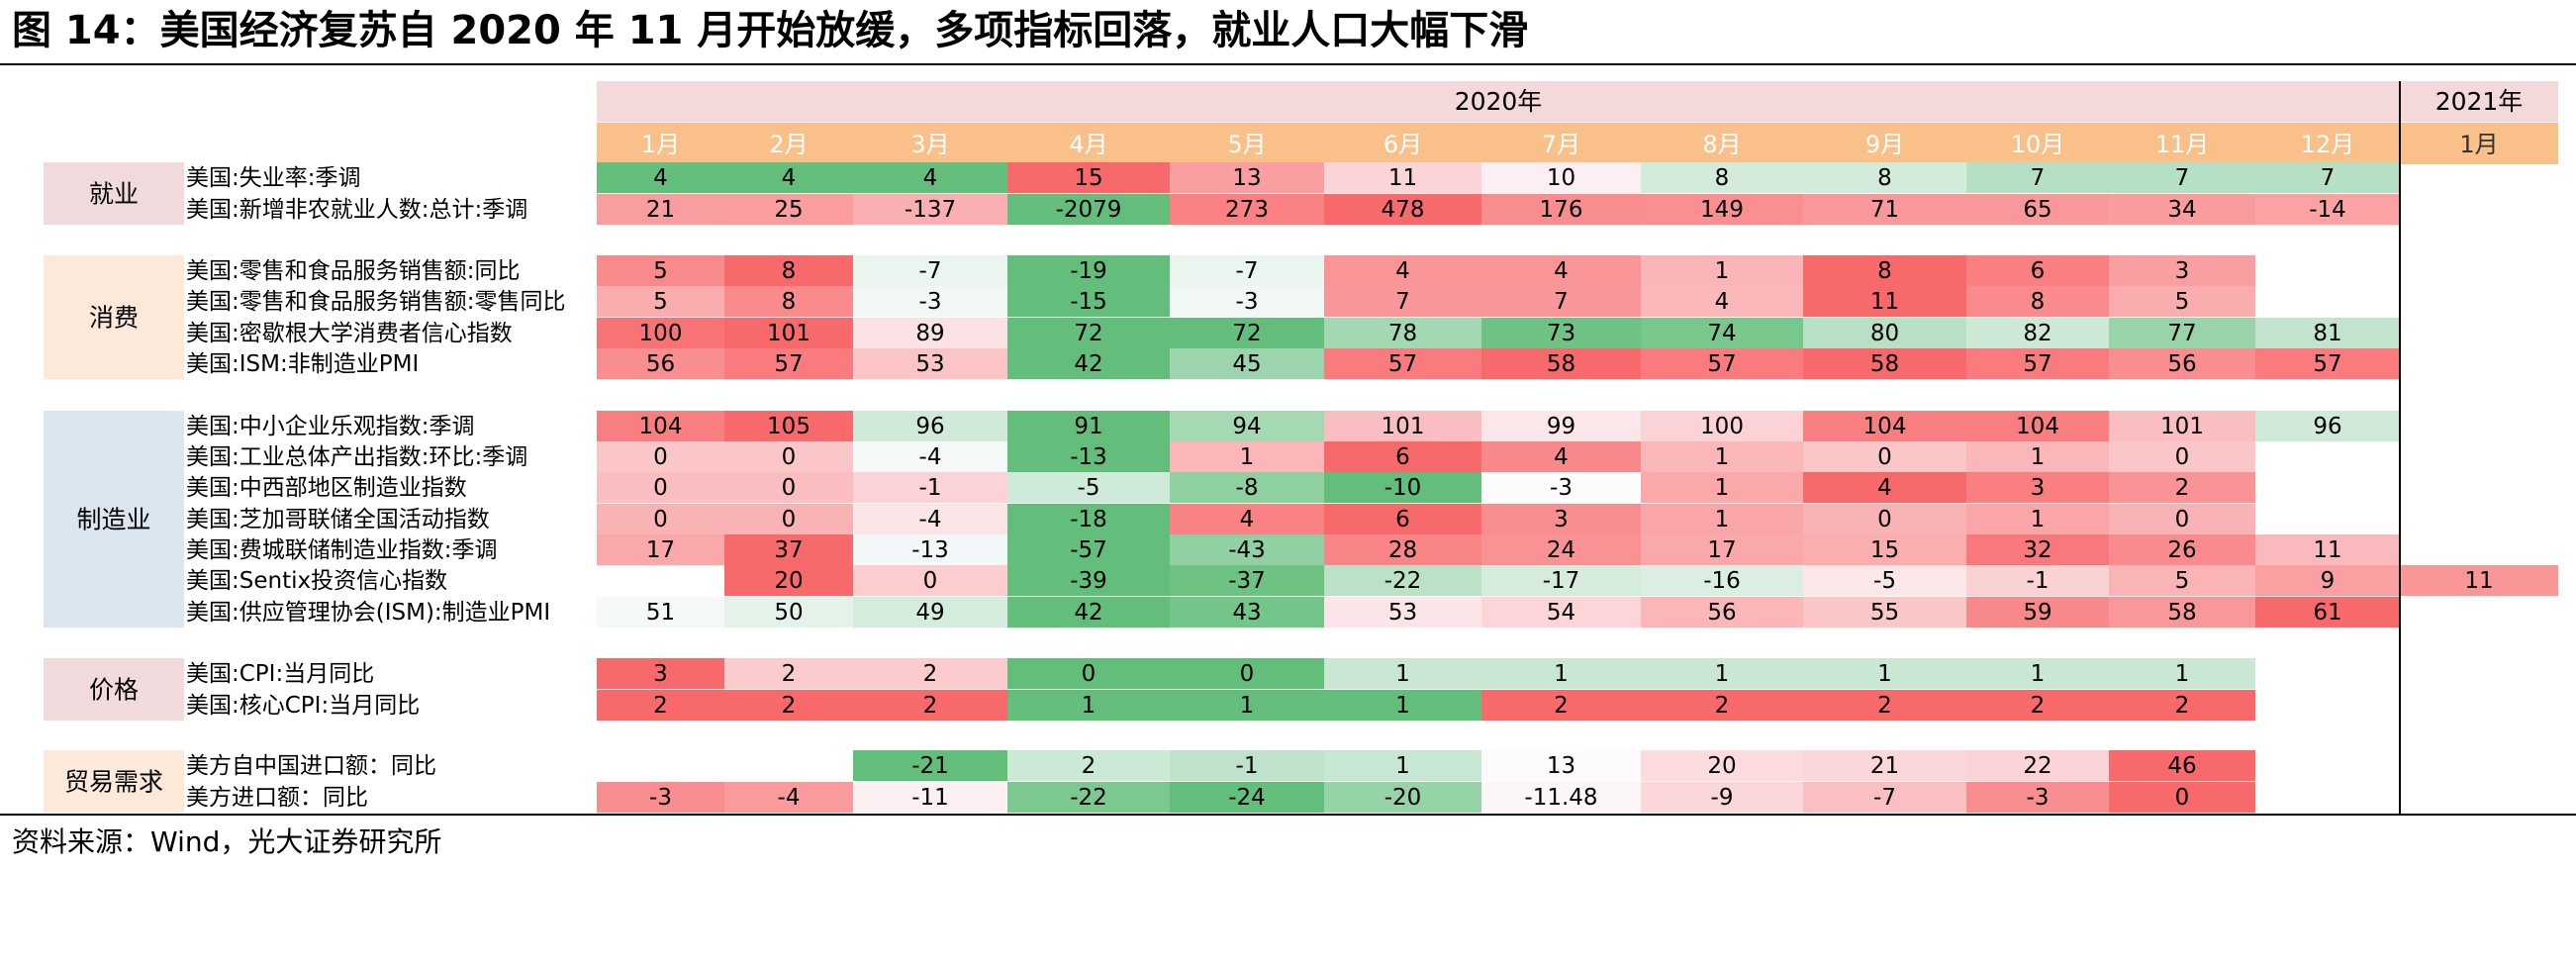  What do you see at coordinates (788, 613) in the screenshot?
I see `cell-value: 50` at bounding box center [788, 613].